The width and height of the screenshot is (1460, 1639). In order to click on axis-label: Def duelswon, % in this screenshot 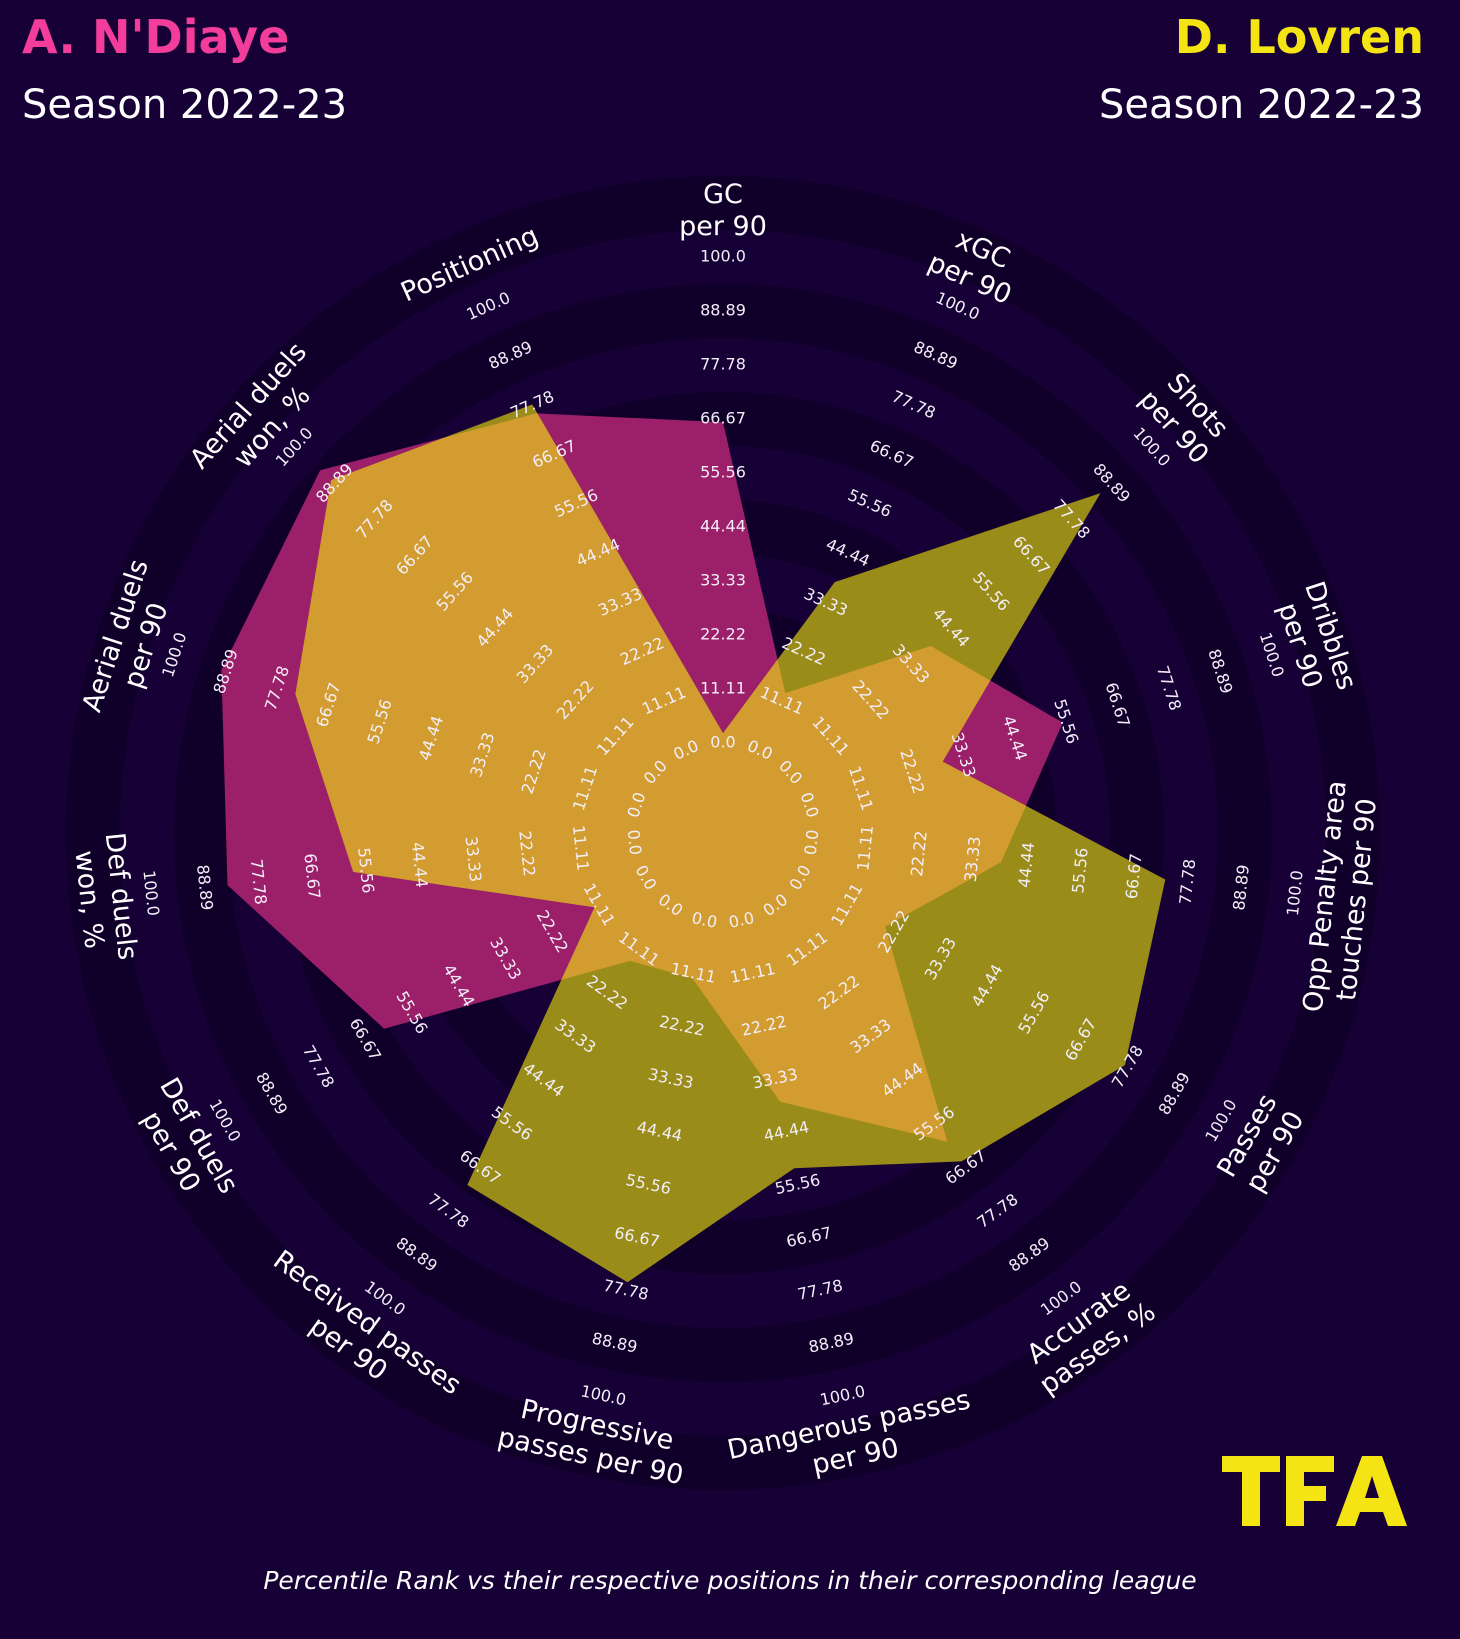, I will do `click(105, 898)`.